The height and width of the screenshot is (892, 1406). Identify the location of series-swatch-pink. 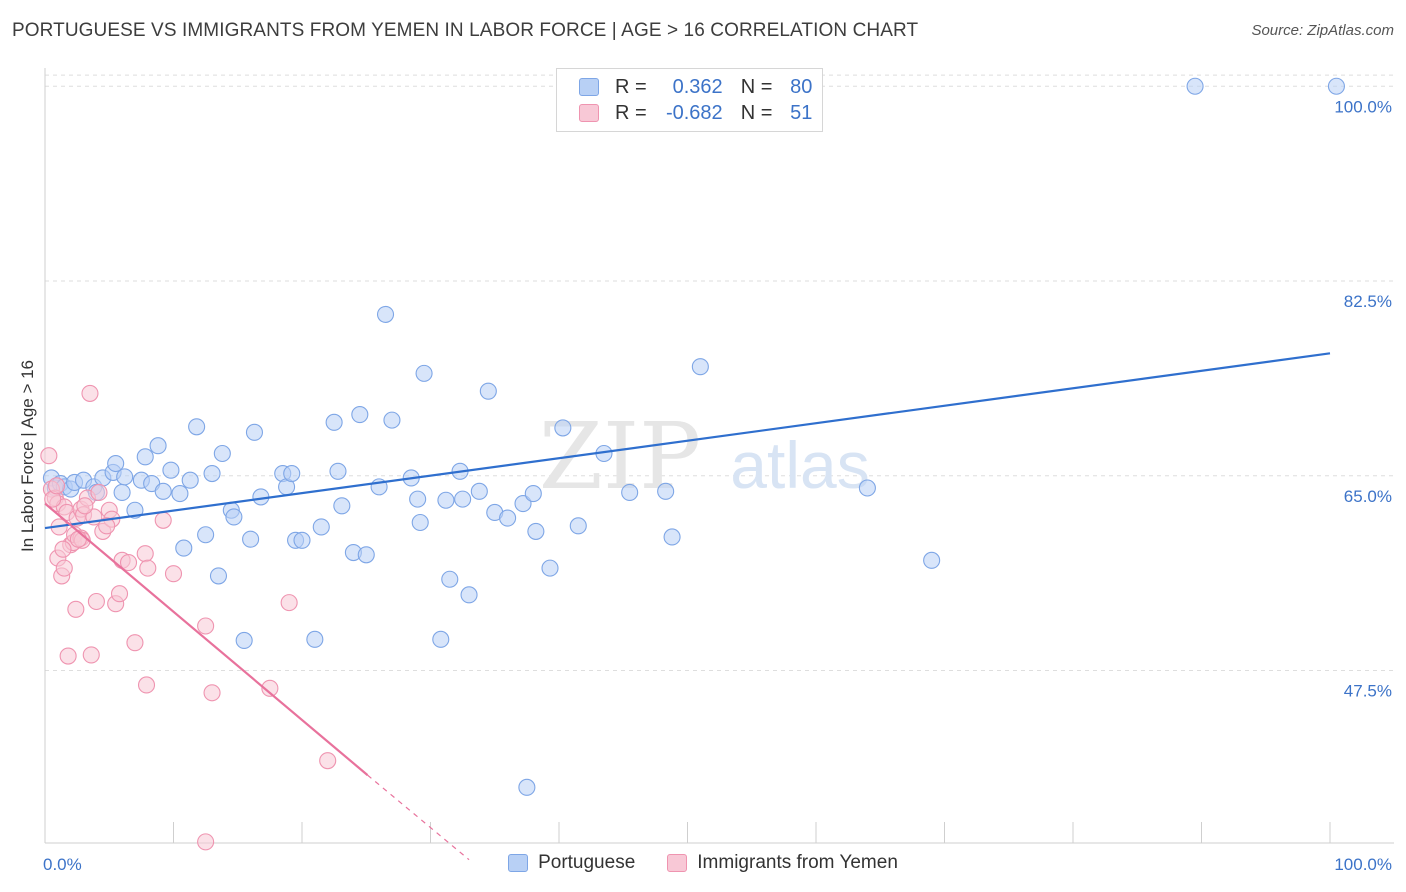
(677, 863).